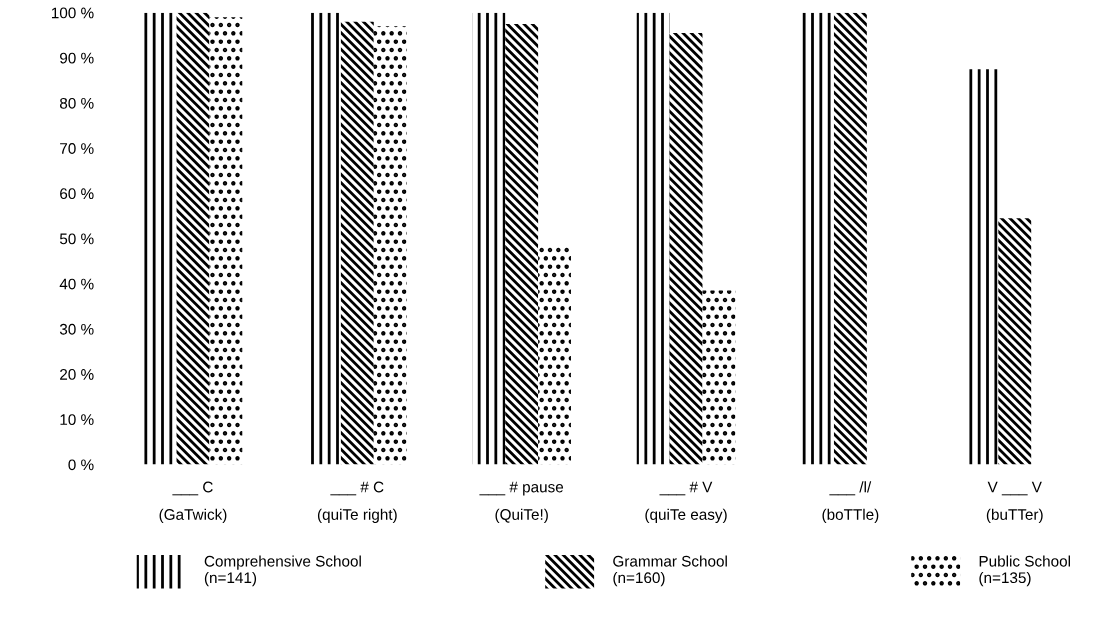 Image resolution: width=1108 pixels, height=632 pixels. What do you see at coordinates (77, 374) in the screenshot?
I see `y-tick-label: 20 %` at bounding box center [77, 374].